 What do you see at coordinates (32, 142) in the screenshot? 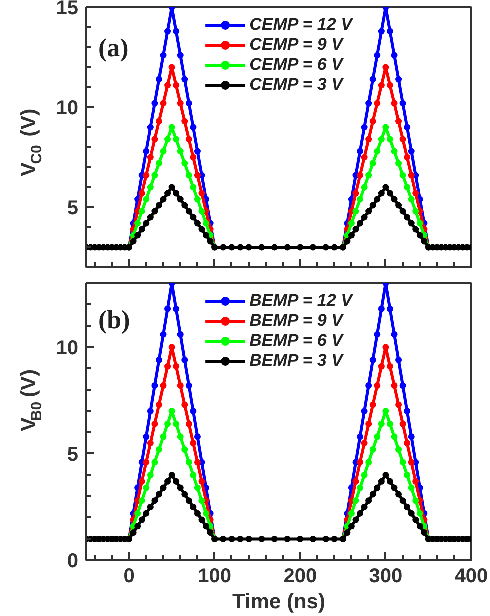
I see `y-axis-title: VC0 (V)` at bounding box center [32, 142].